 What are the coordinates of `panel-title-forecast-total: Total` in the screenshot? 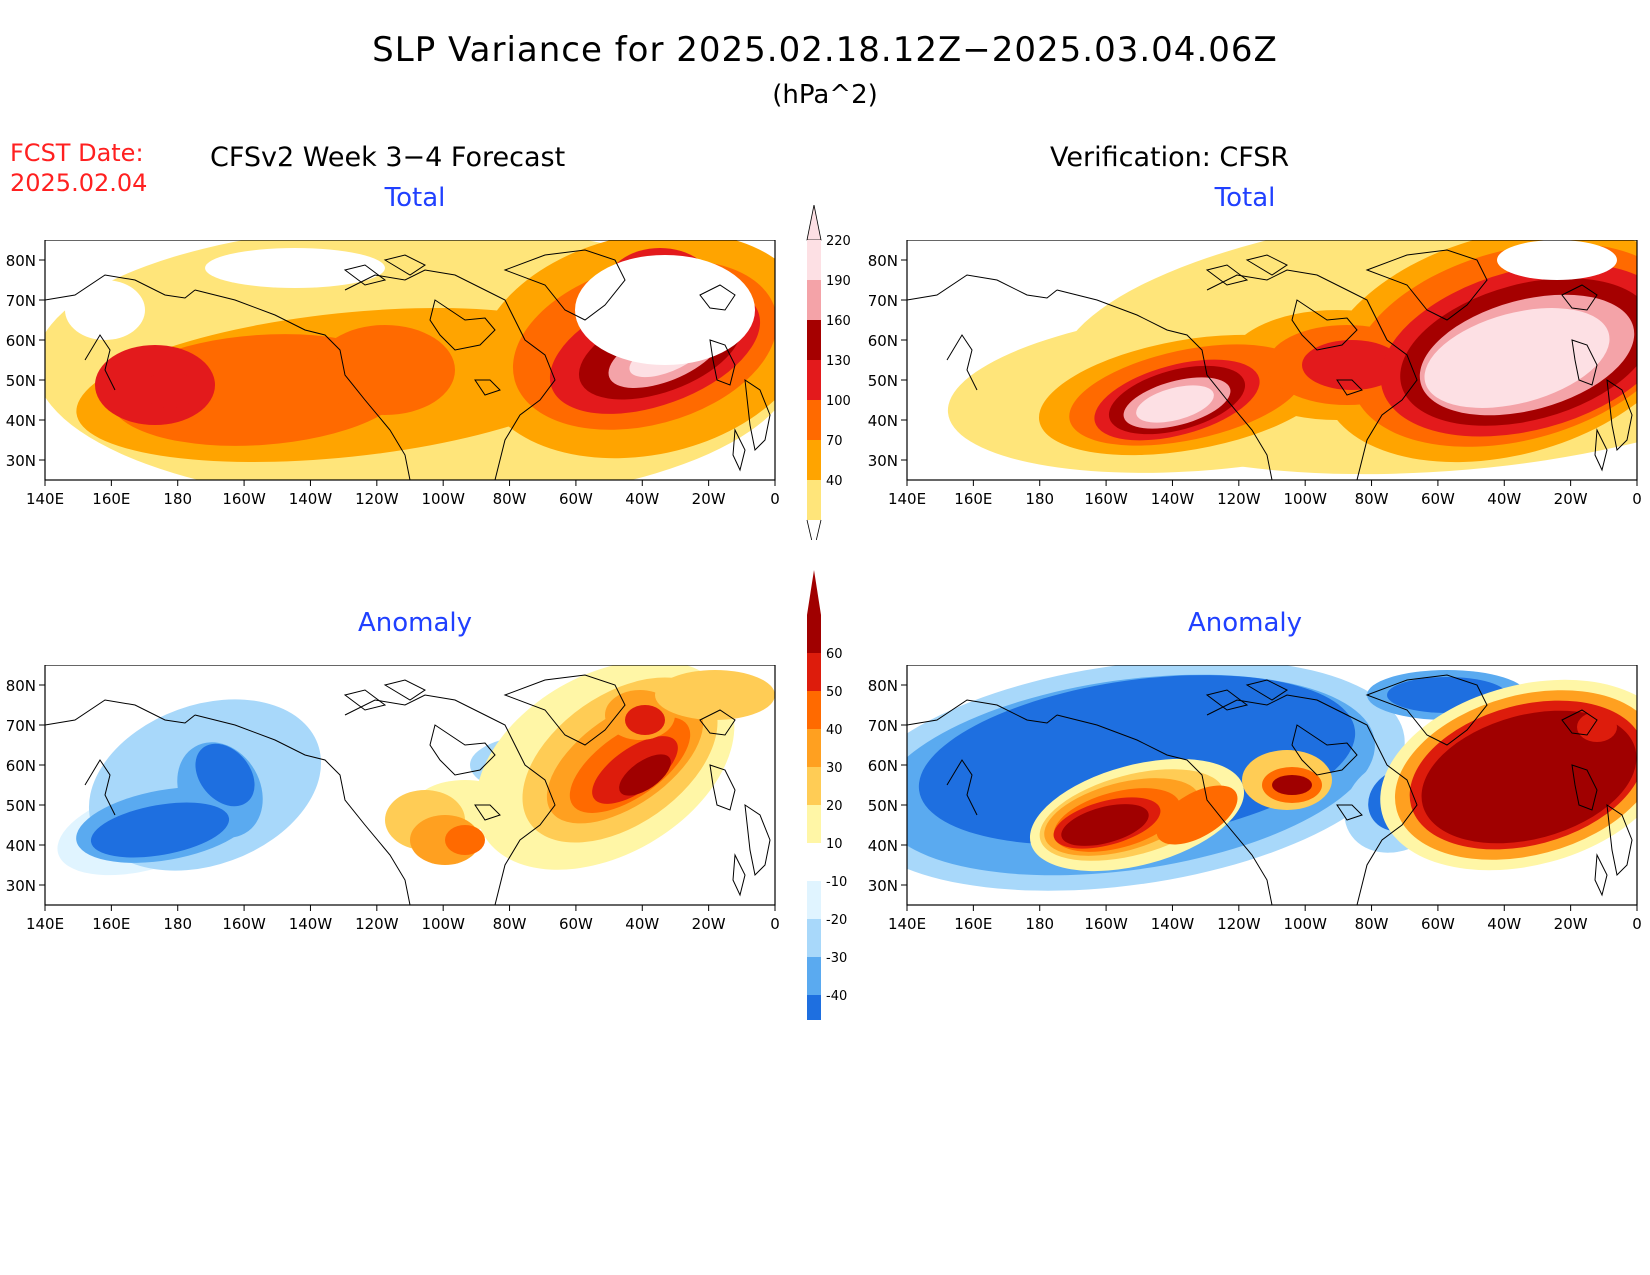 It's located at (415, 198).